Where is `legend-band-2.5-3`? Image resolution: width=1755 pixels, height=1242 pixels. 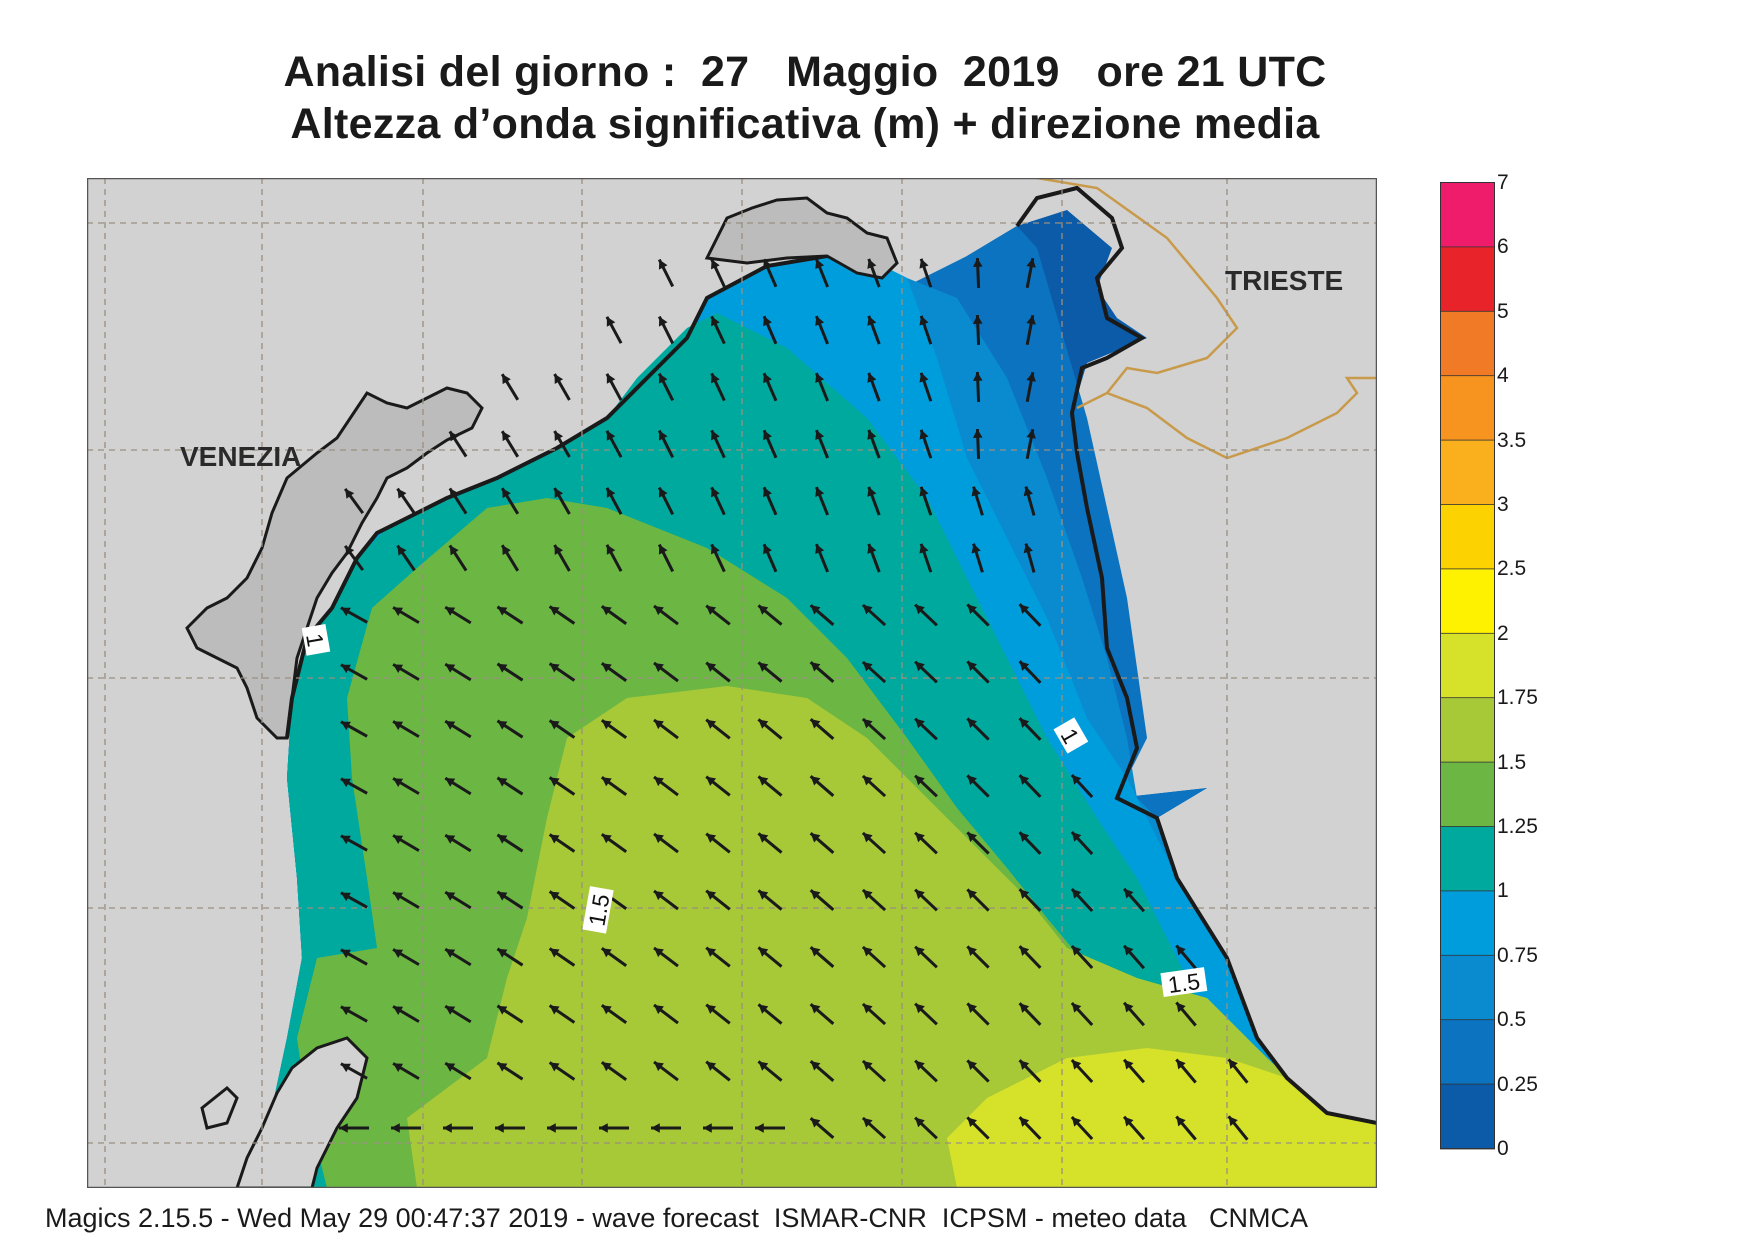 legend-band-2.5-3 is located at coordinates (1467, 537).